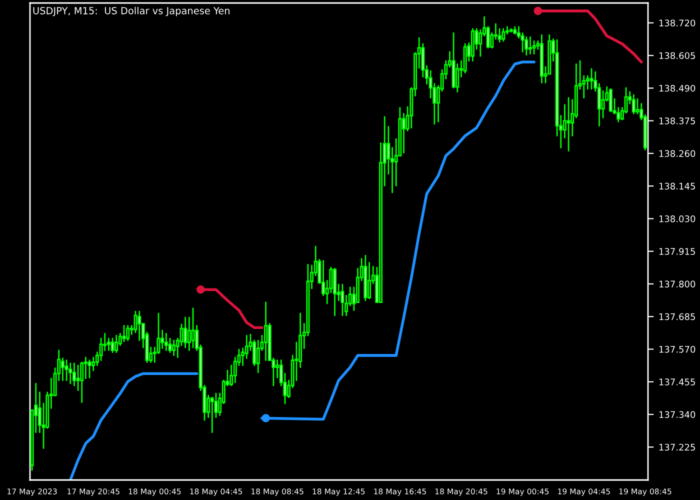  Describe the element at coordinates (677, 284) in the screenshot. I see `y-tick-label: 137.800` at that location.